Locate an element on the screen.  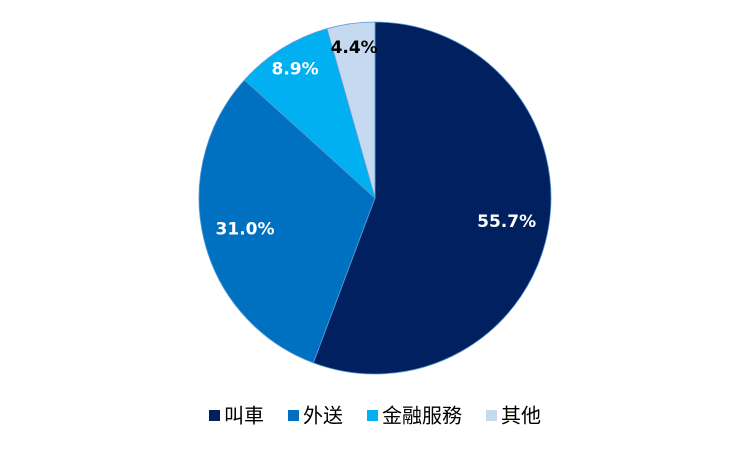
legend-label: 金融服務 is located at coordinates (422, 416).